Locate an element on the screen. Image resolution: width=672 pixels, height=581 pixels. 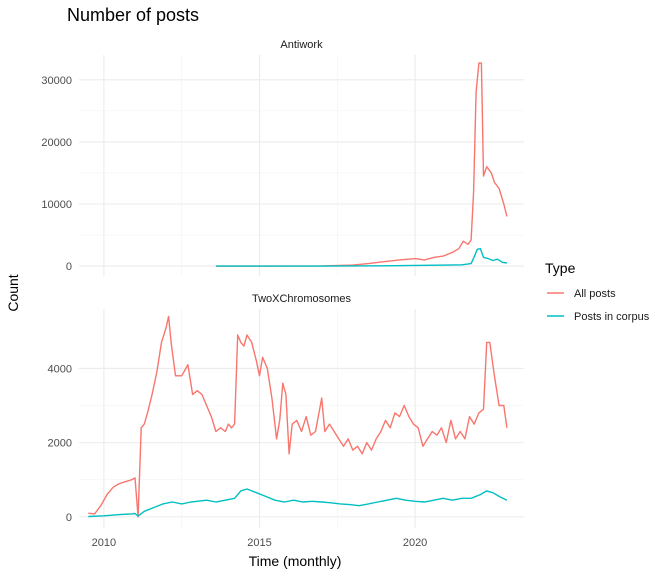
legend-items: All posts Posts in corpus is located at coordinates (598, 305).